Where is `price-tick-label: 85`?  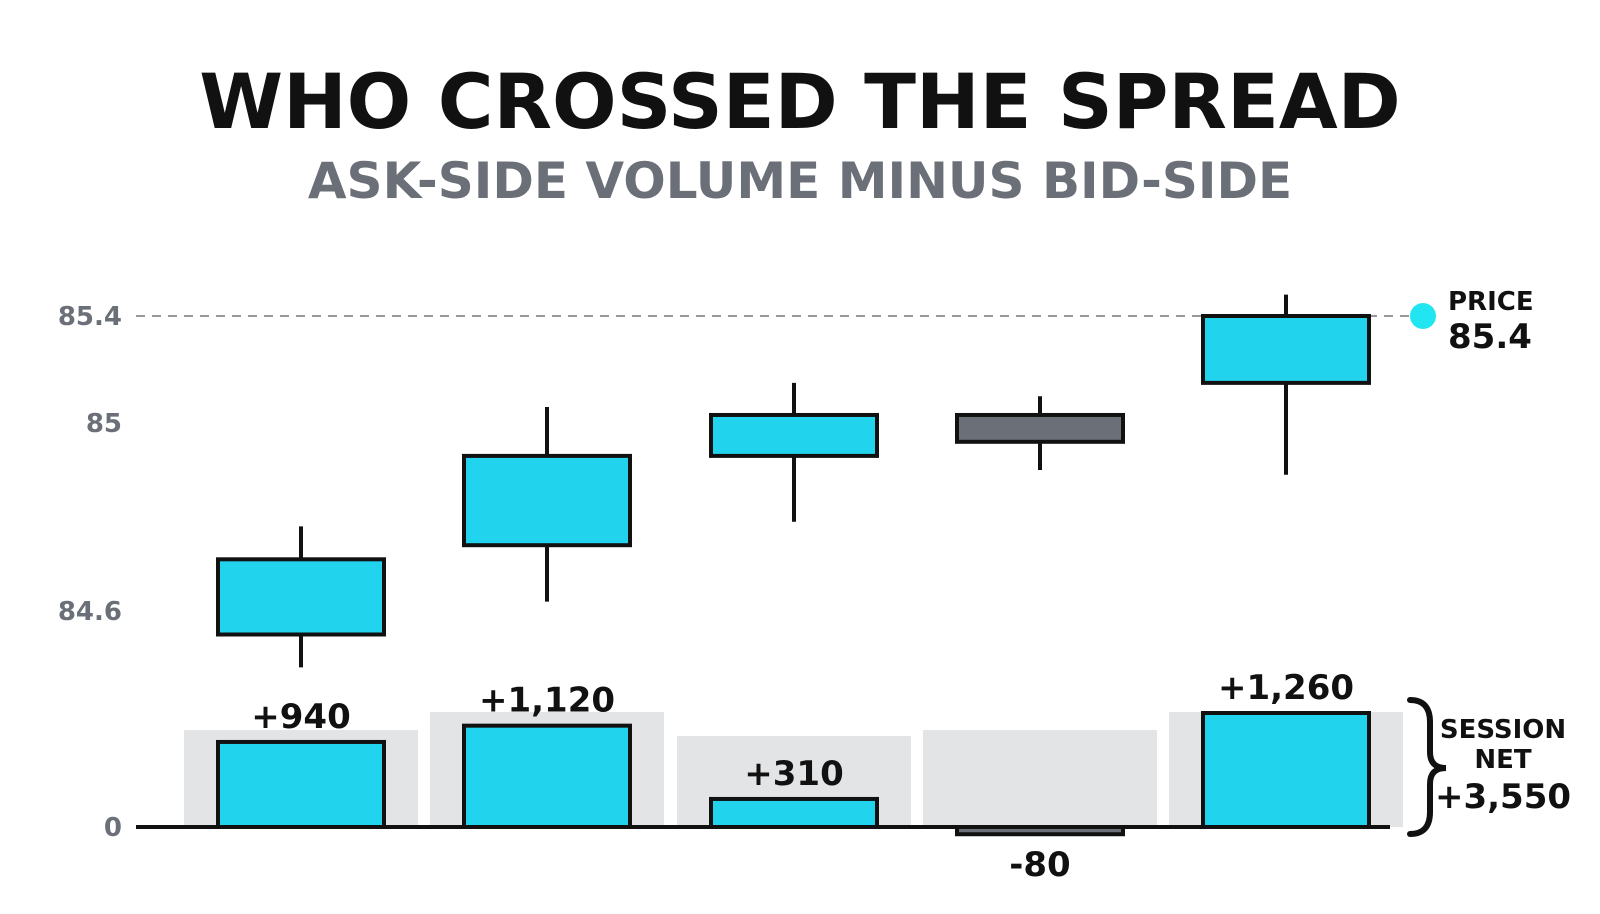 price-tick-label: 85 is located at coordinates (104, 424).